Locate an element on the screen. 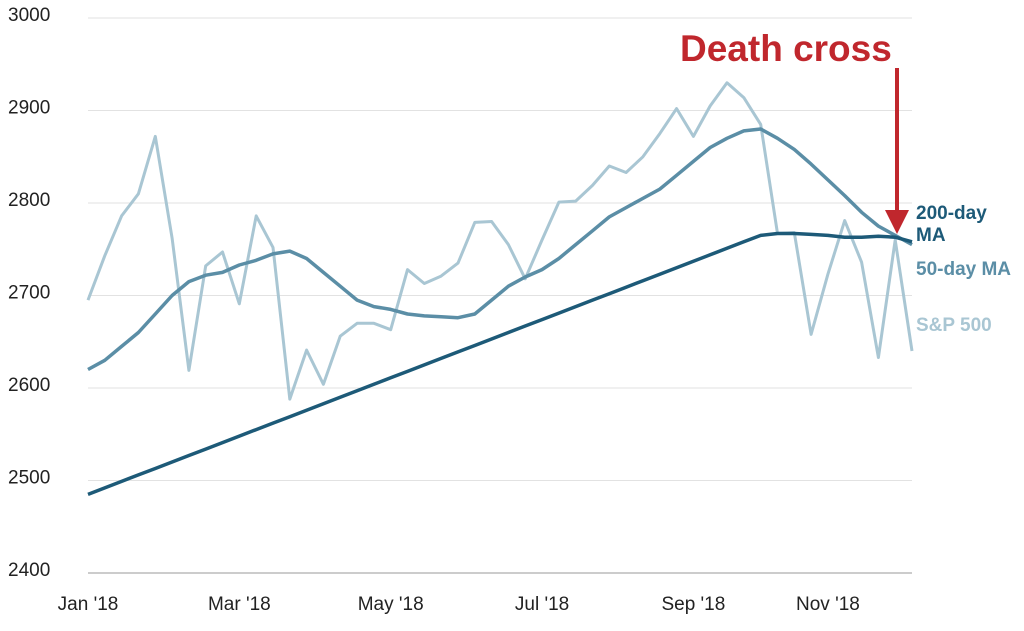  y-tick-label: 2700 is located at coordinates (29, 293).